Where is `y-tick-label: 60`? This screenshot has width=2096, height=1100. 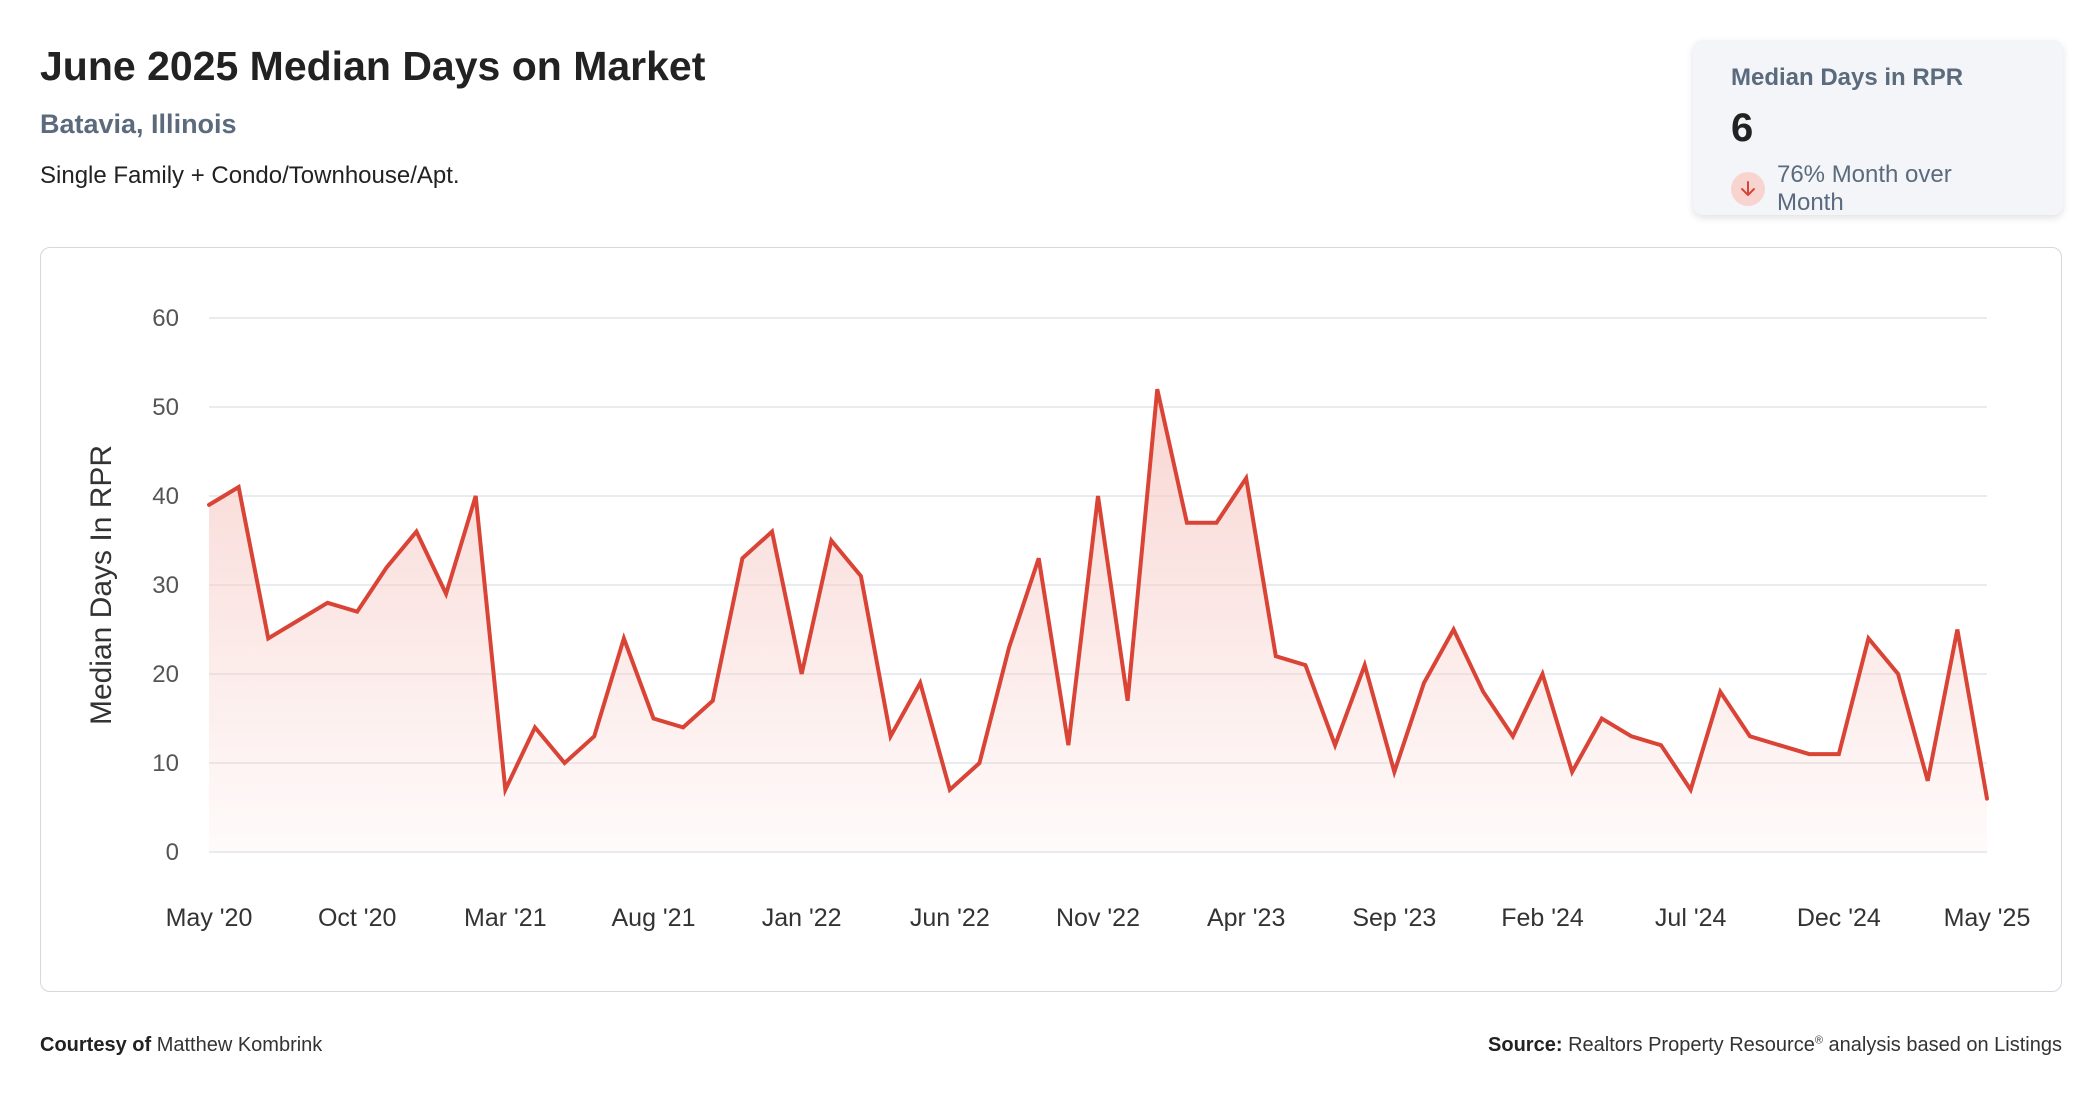
y-tick-label: 60 is located at coordinates (165, 318).